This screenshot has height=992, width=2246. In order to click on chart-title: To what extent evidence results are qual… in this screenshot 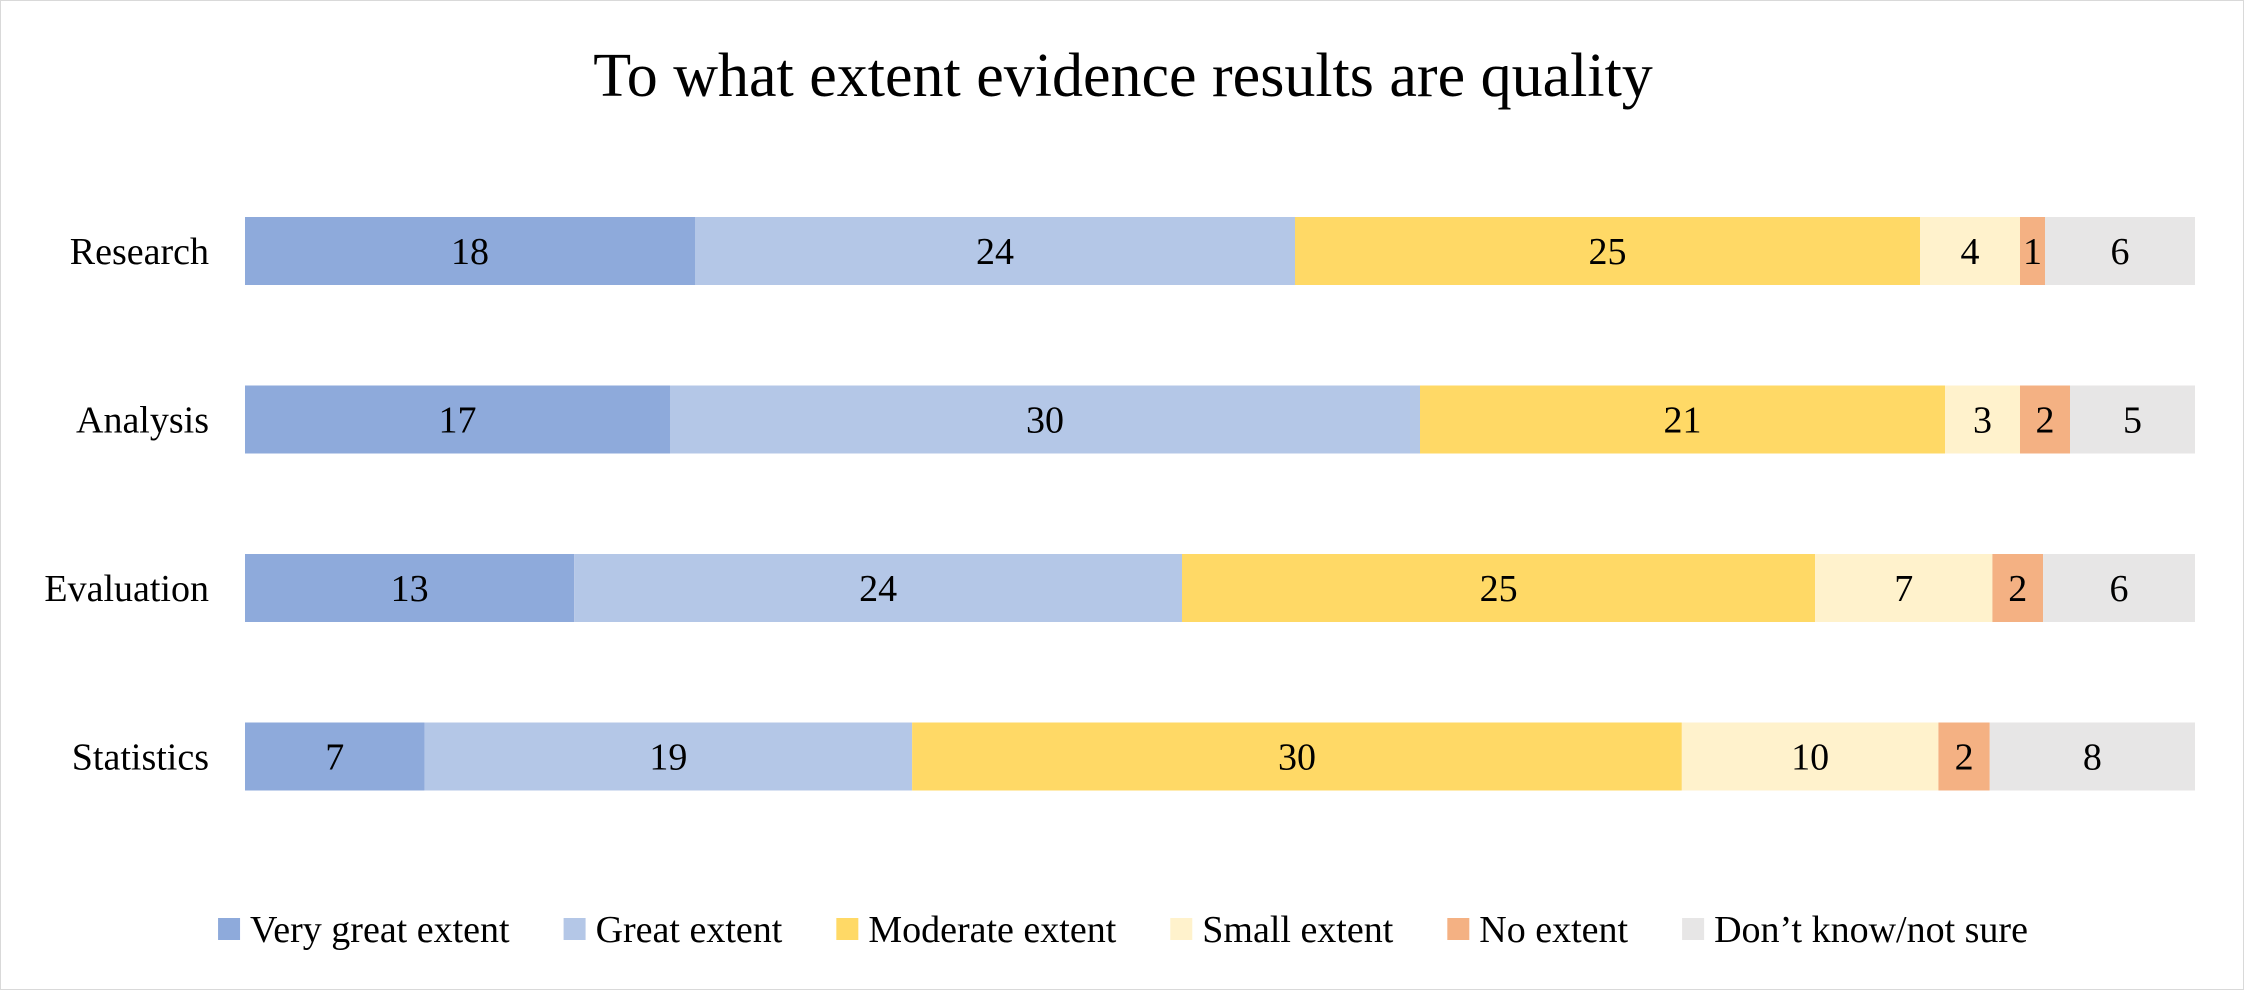, I will do `click(1123, 76)`.